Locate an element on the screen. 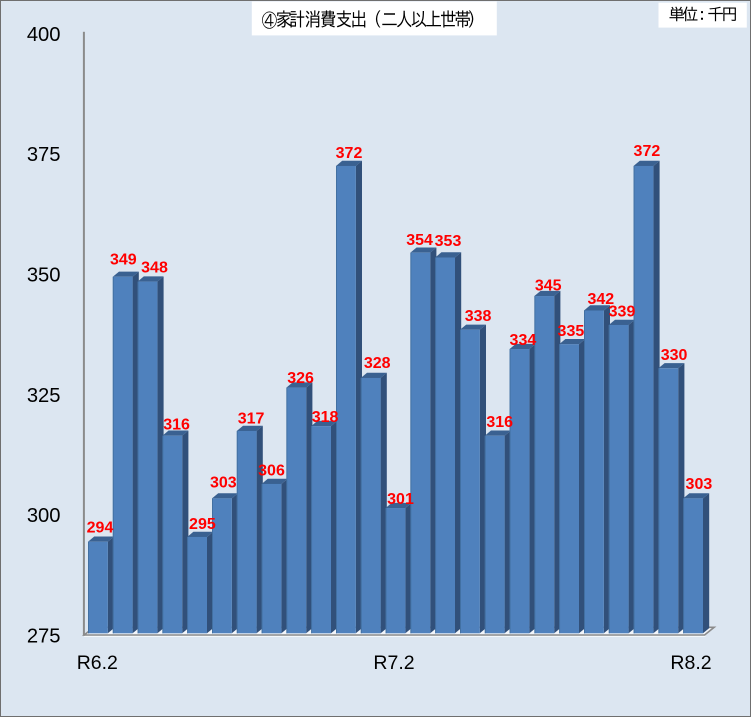  svg-text: 300 is located at coordinates (44, 516).